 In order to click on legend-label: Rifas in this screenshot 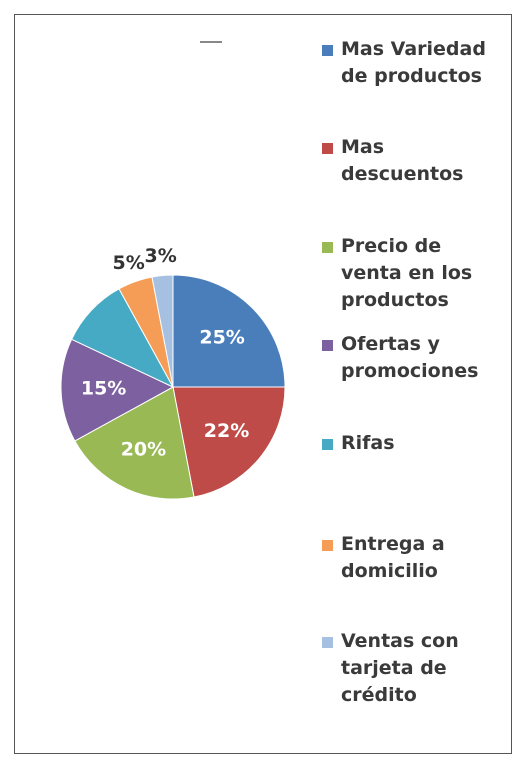, I will do `click(368, 443)`.